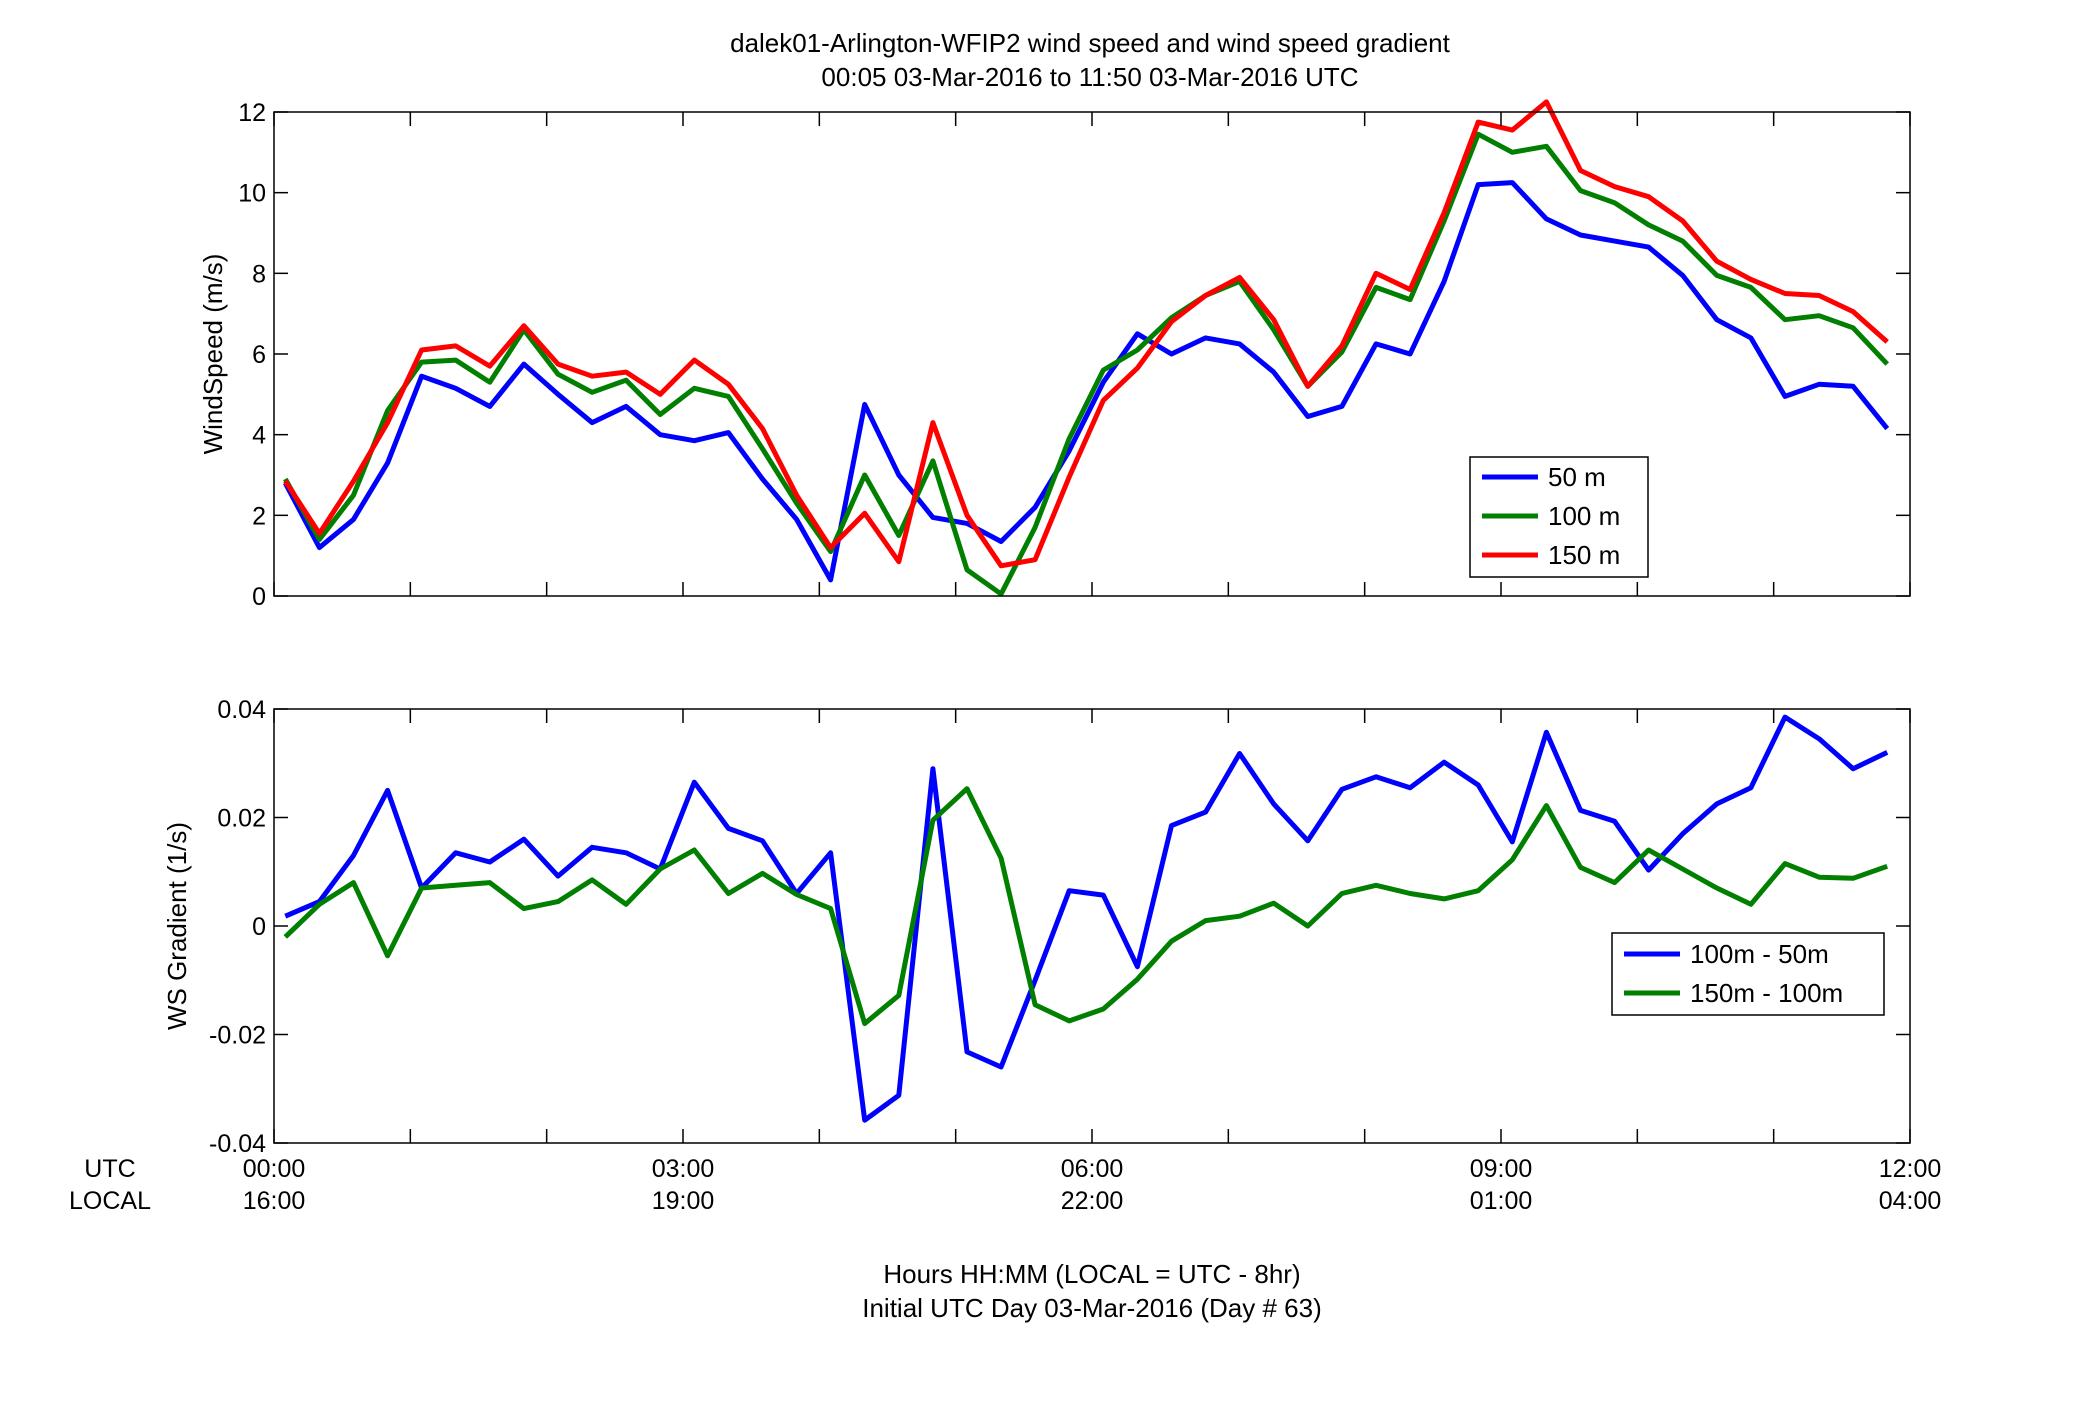 Image resolution: width=2098 pixels, height=1425 pixels. Describe the element at coordinates (274, 1169) in the screenshot. I see `utc-tick-label: 00:00` at that location.